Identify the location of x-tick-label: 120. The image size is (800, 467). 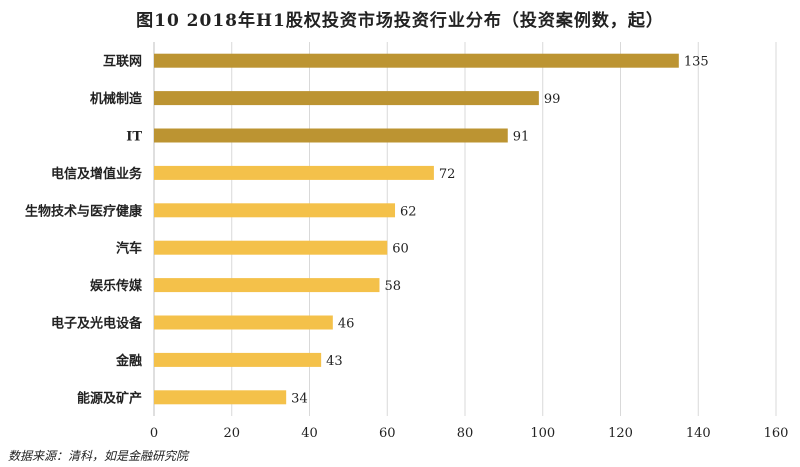
(620, 433).